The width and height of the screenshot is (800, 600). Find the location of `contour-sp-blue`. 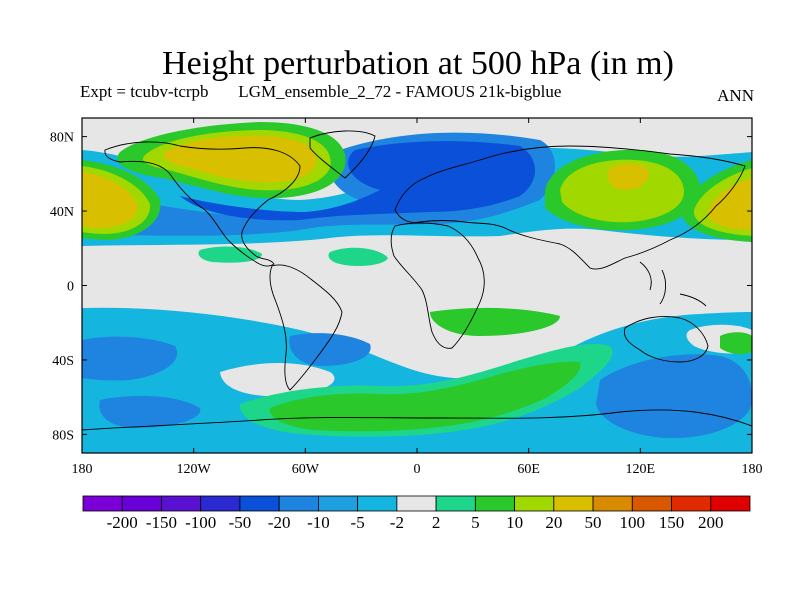

contour-sp-blue is located at coordinates (674, 396).